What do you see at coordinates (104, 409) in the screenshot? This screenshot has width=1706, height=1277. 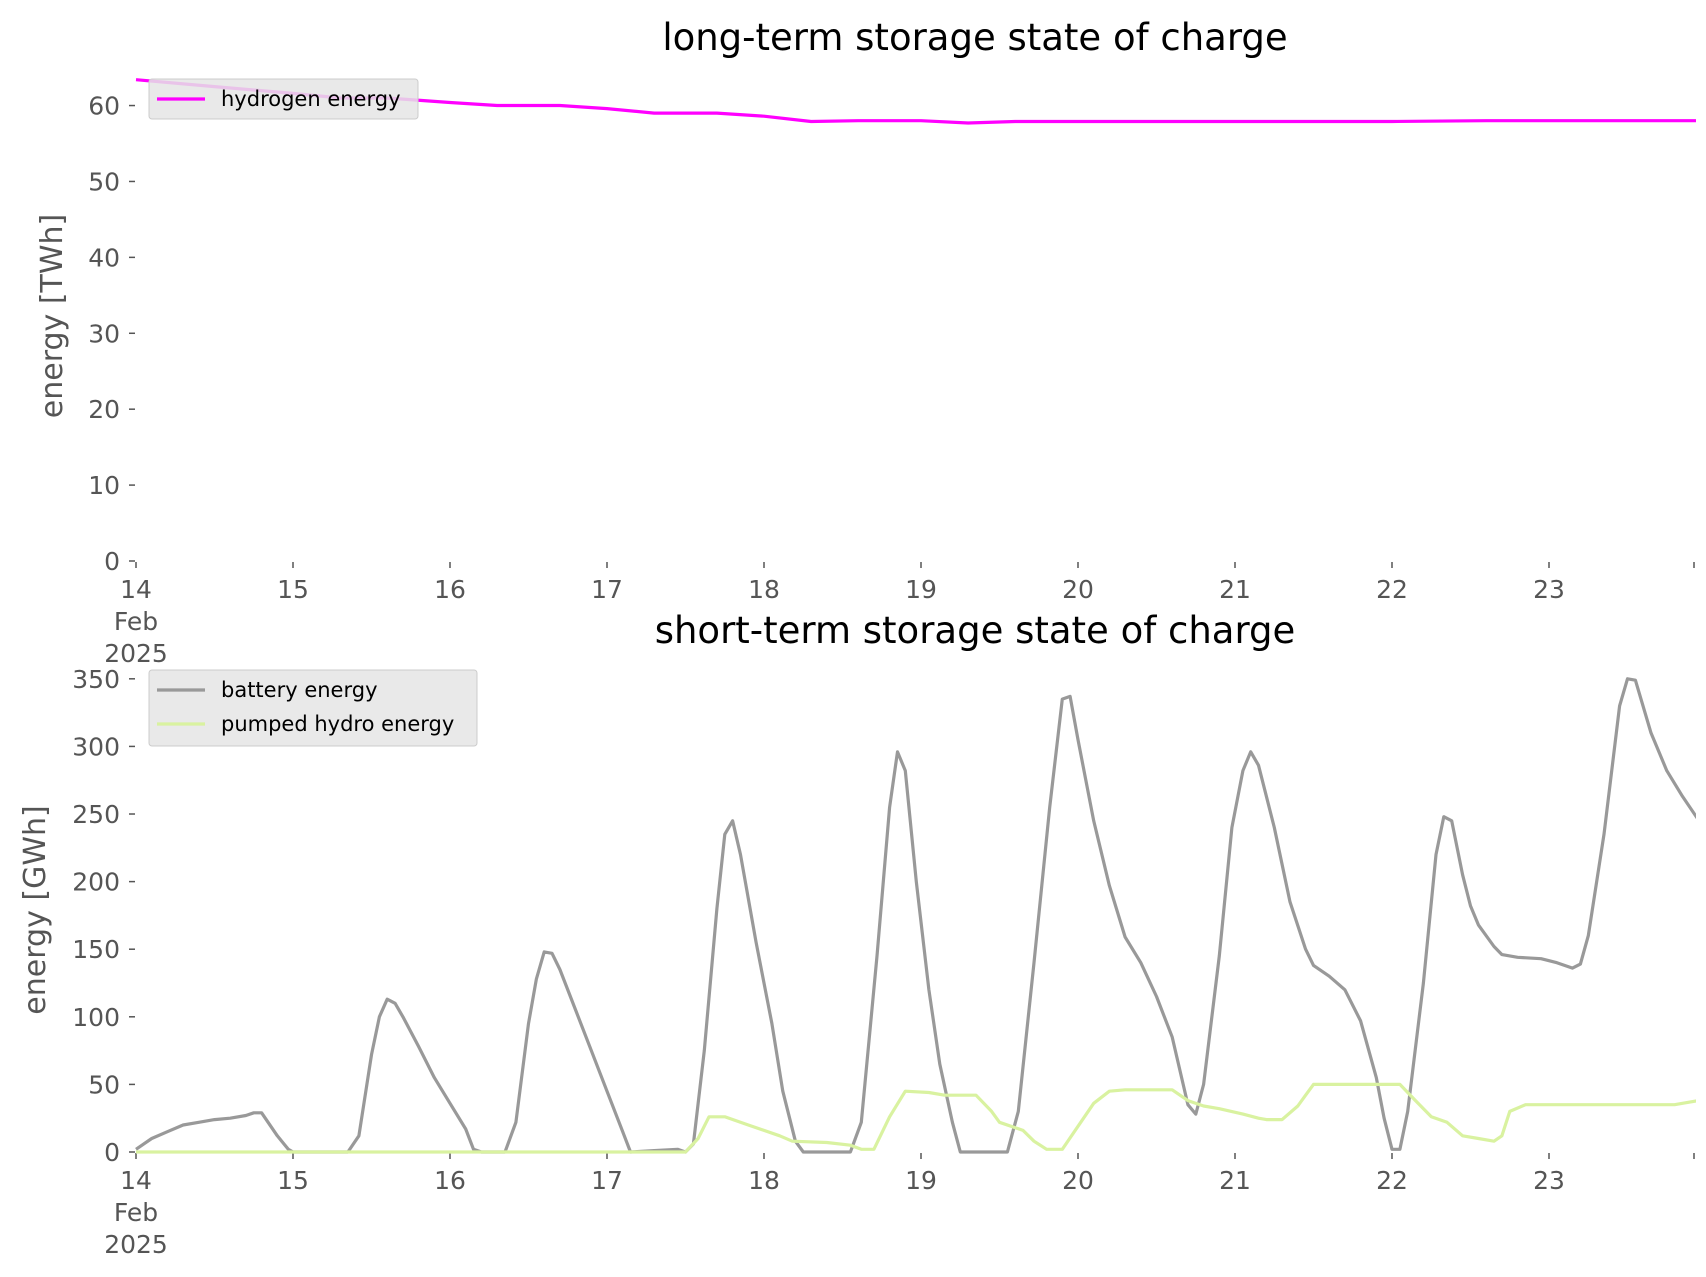 I see `y-tick-label: 20` at bounding box center [104, 409].